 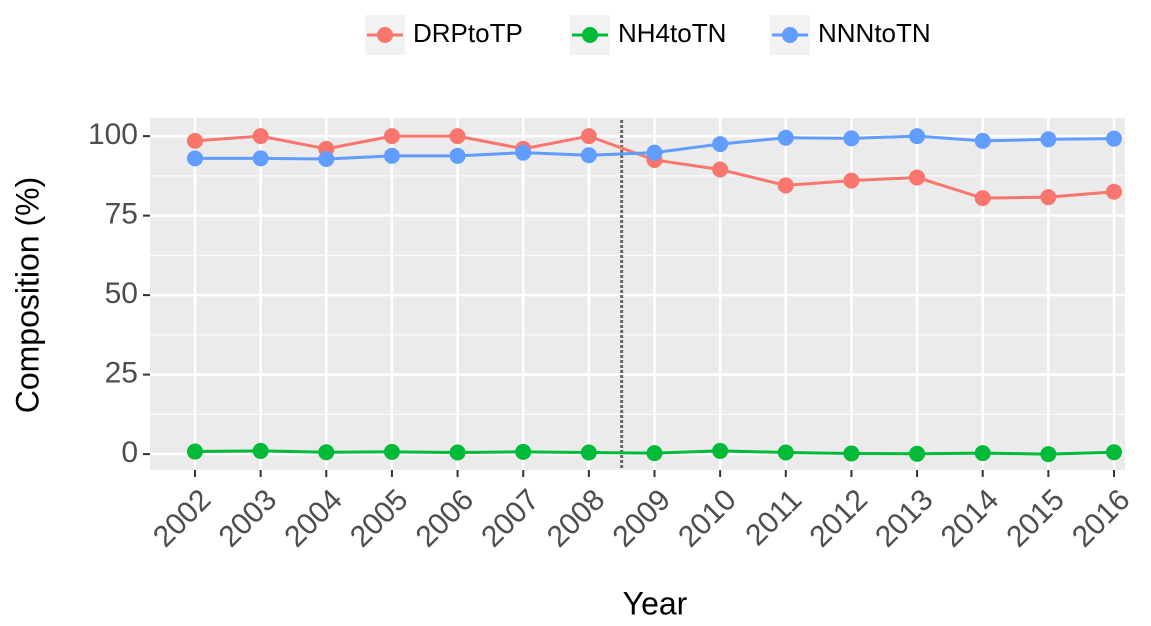 What do you see at coordinates (1035, 518) in the screenshot?
I see `x-tick-label: 2015` at bounding box center [1035, 518].